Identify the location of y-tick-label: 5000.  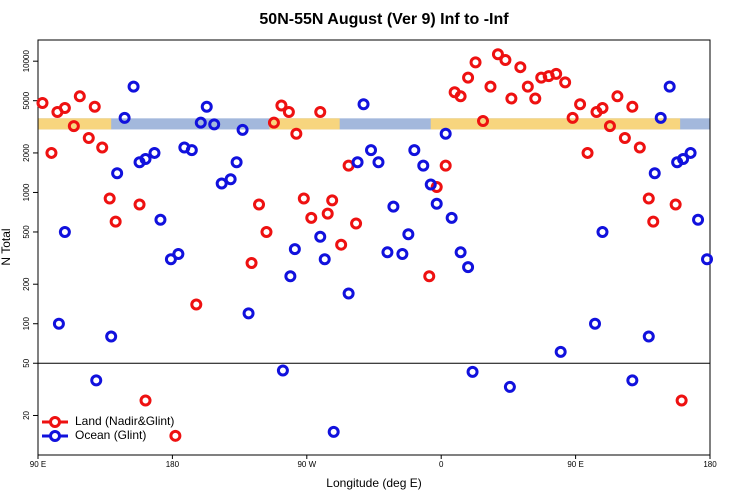
(26, 100).